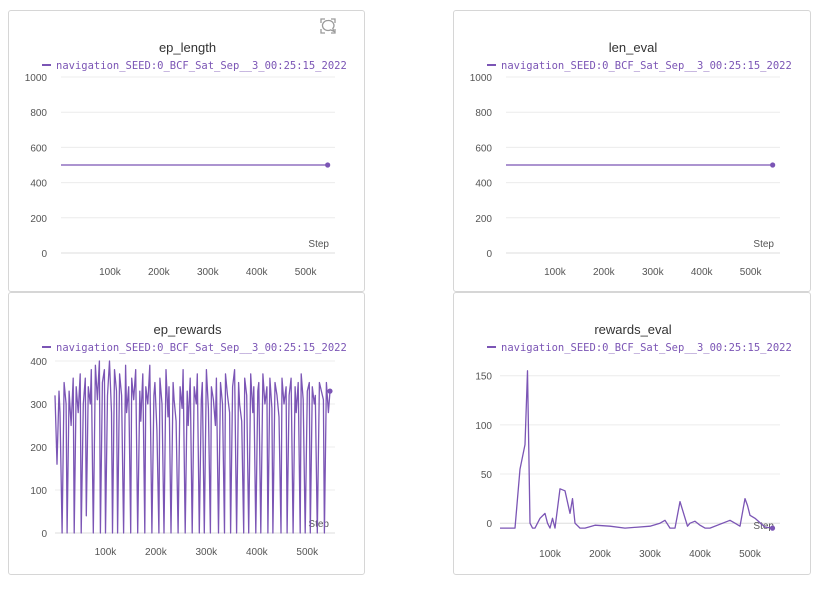  Describe the element at coordinates (483, 377) in the screenshot. I see `y-tick-label: 150` at that location.